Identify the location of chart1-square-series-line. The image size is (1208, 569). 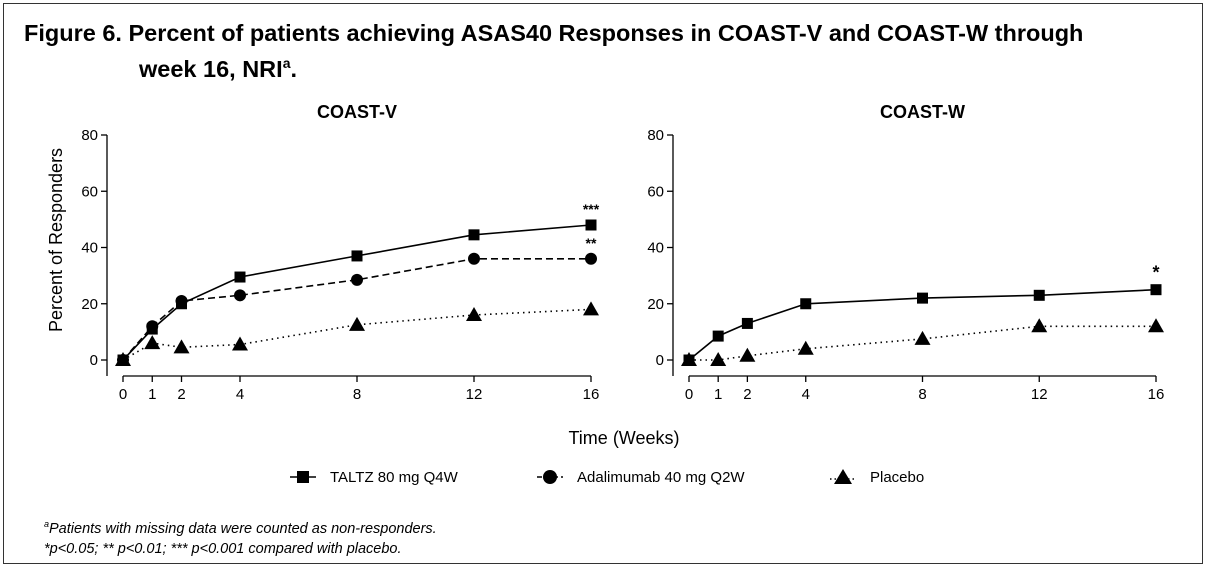
(357, 292).